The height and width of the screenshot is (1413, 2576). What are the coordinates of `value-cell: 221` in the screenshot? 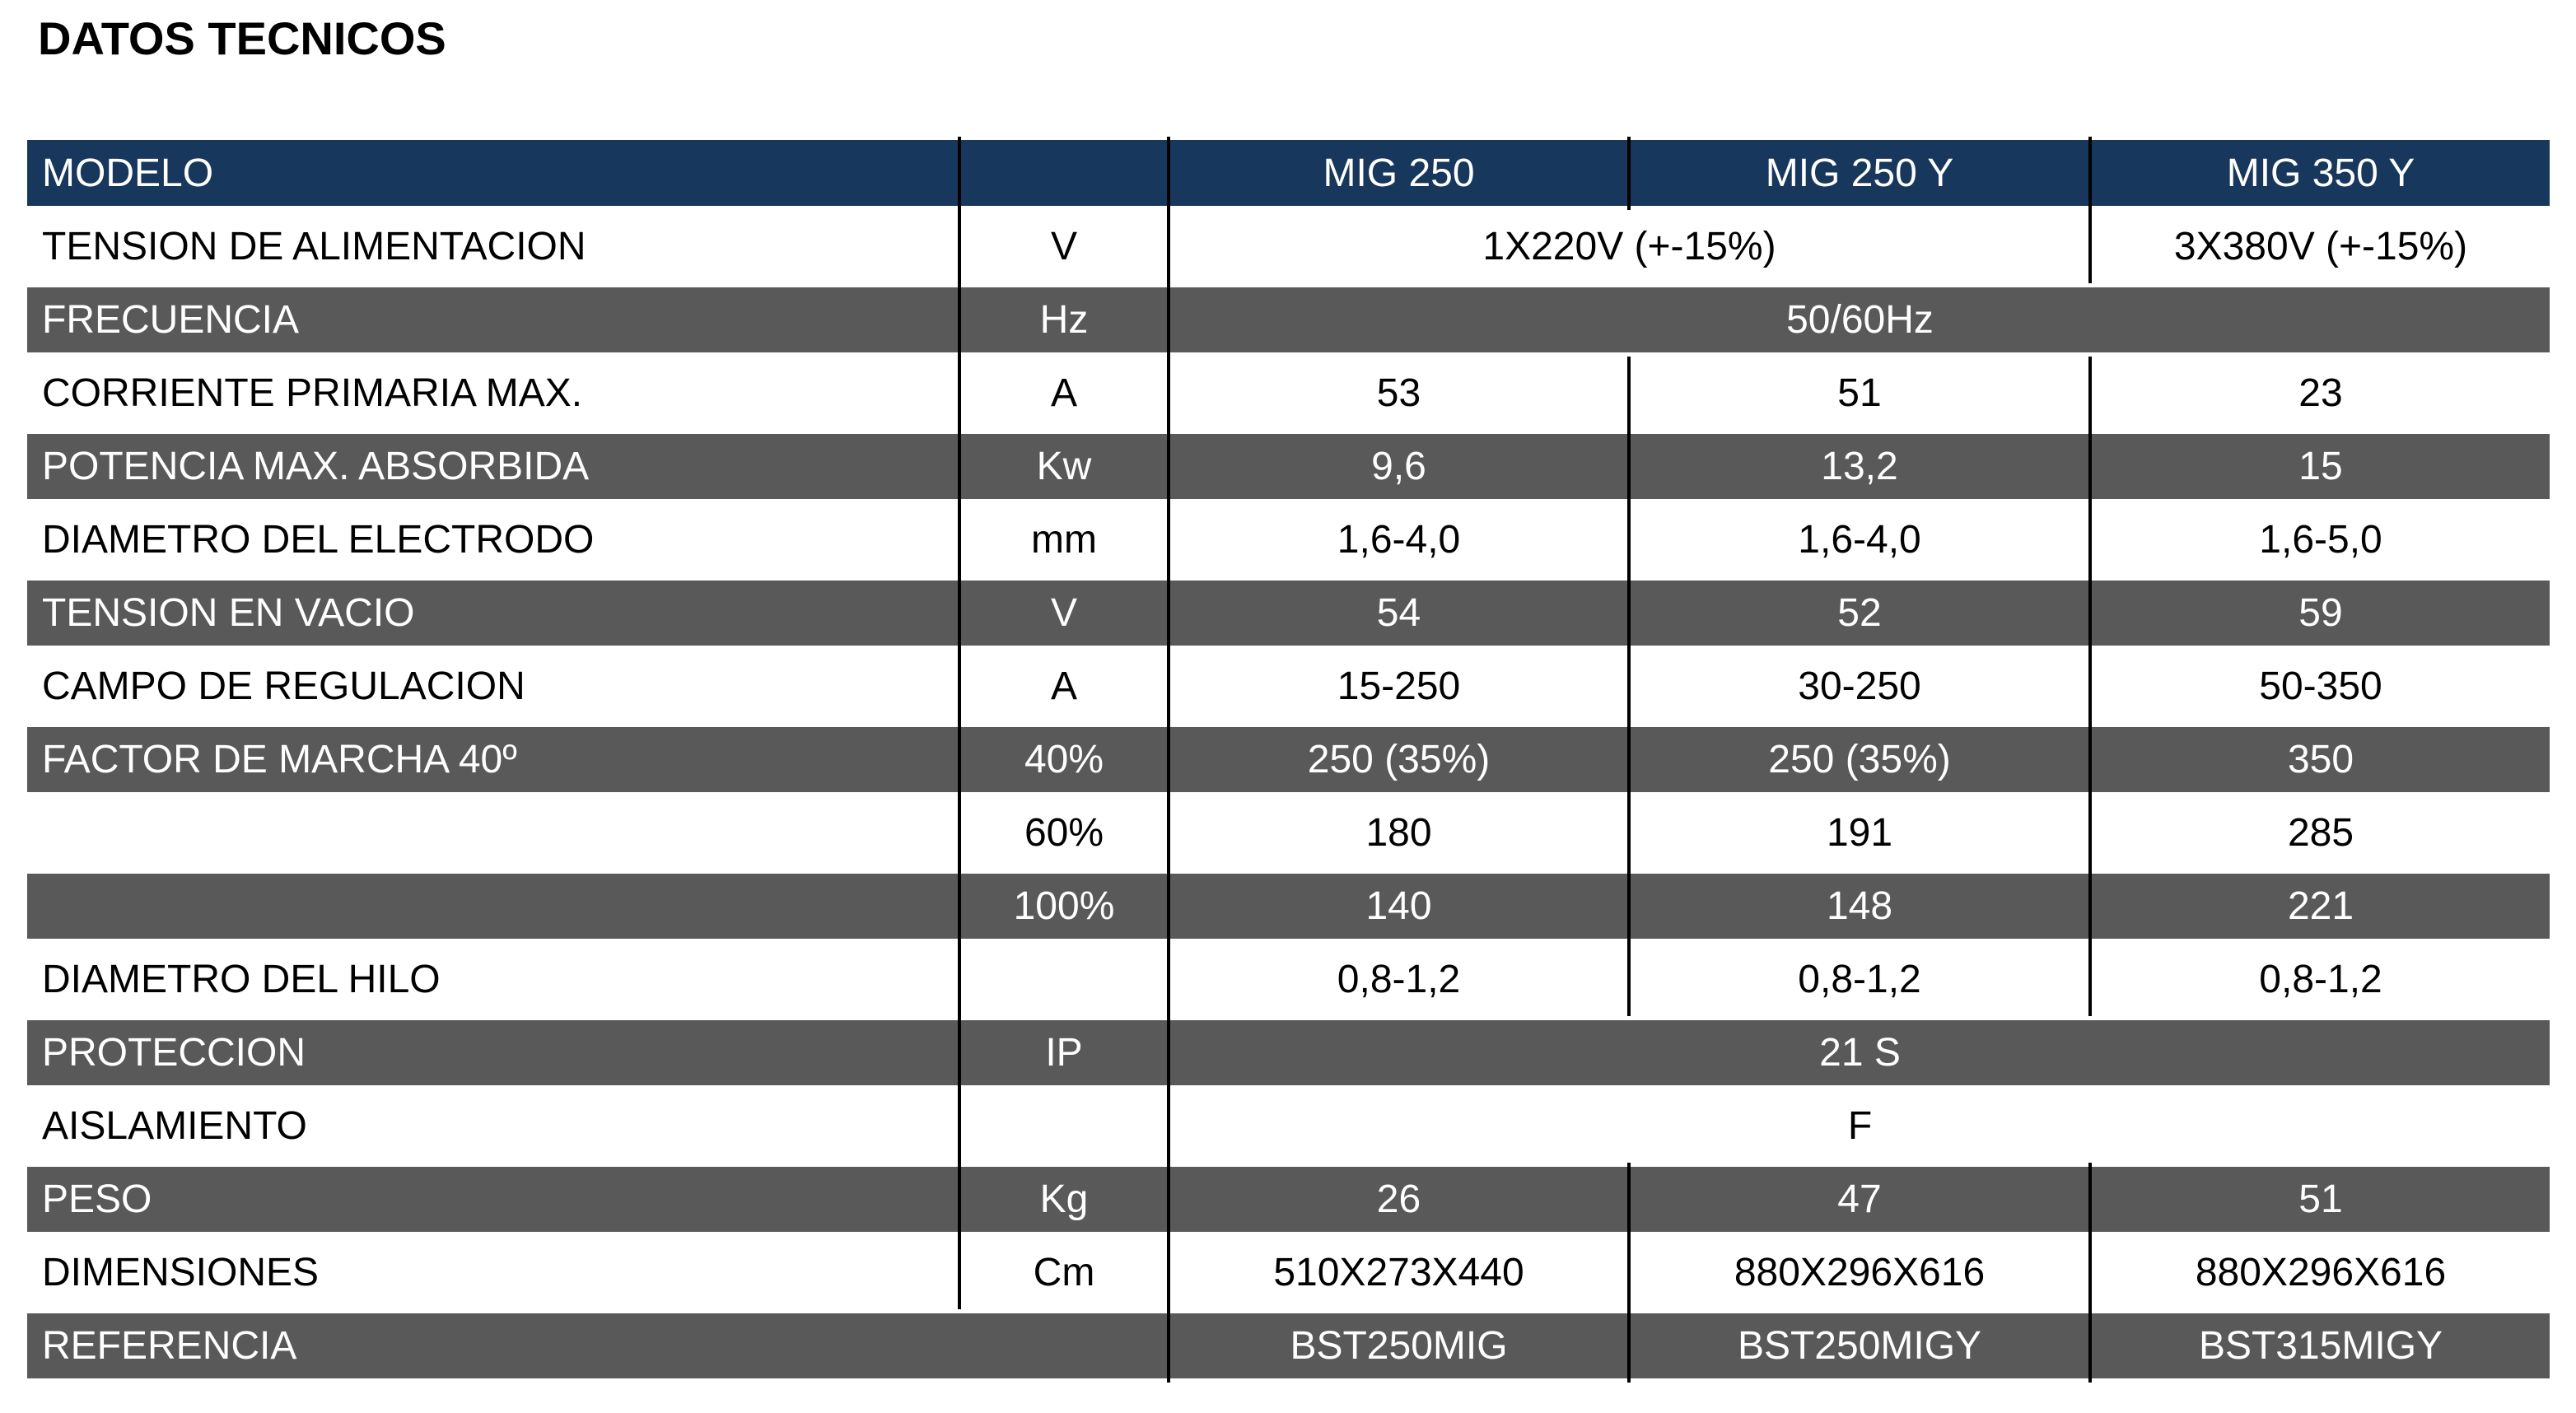 It's located at (2320, 906).